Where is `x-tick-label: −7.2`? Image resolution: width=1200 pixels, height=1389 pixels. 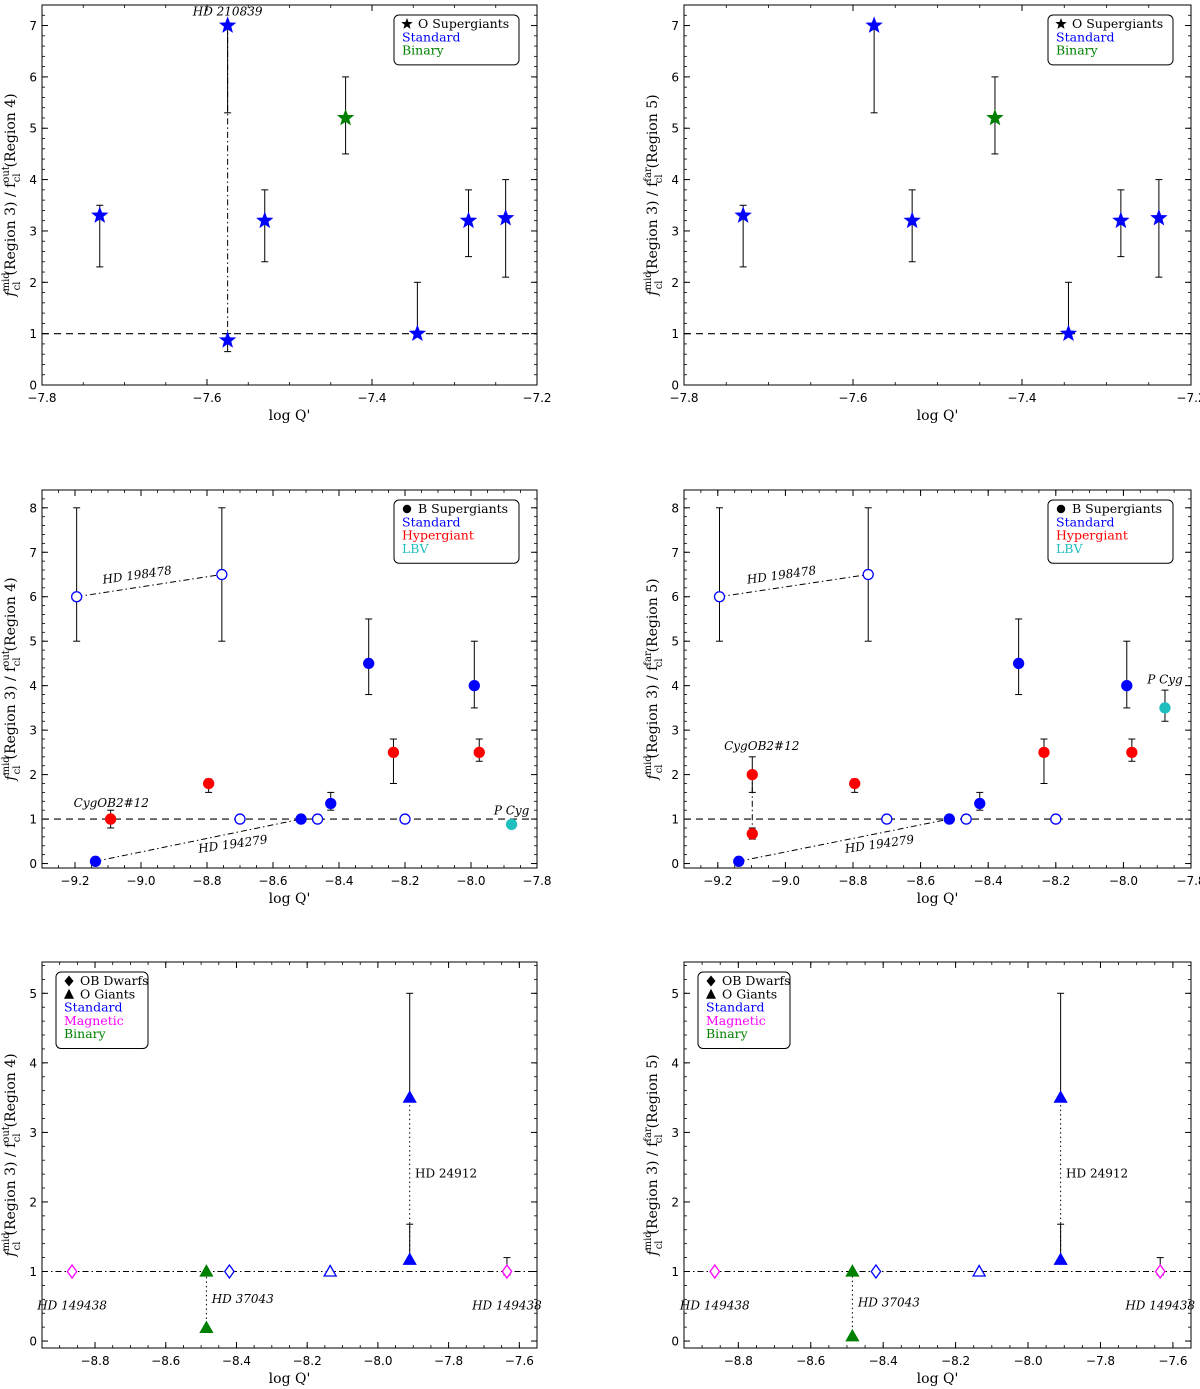
x-tick-label: −7.2 is located at coordinates (1188, 398).